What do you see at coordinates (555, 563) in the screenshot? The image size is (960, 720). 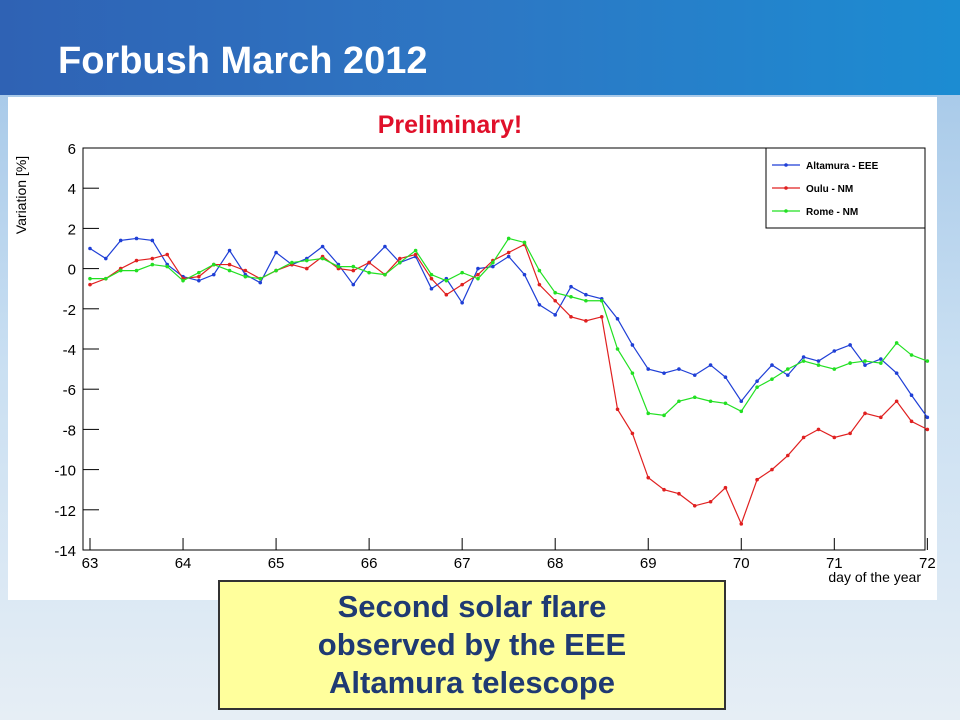 I see `x-tick-label: 68` at bounding box center [555, 563].